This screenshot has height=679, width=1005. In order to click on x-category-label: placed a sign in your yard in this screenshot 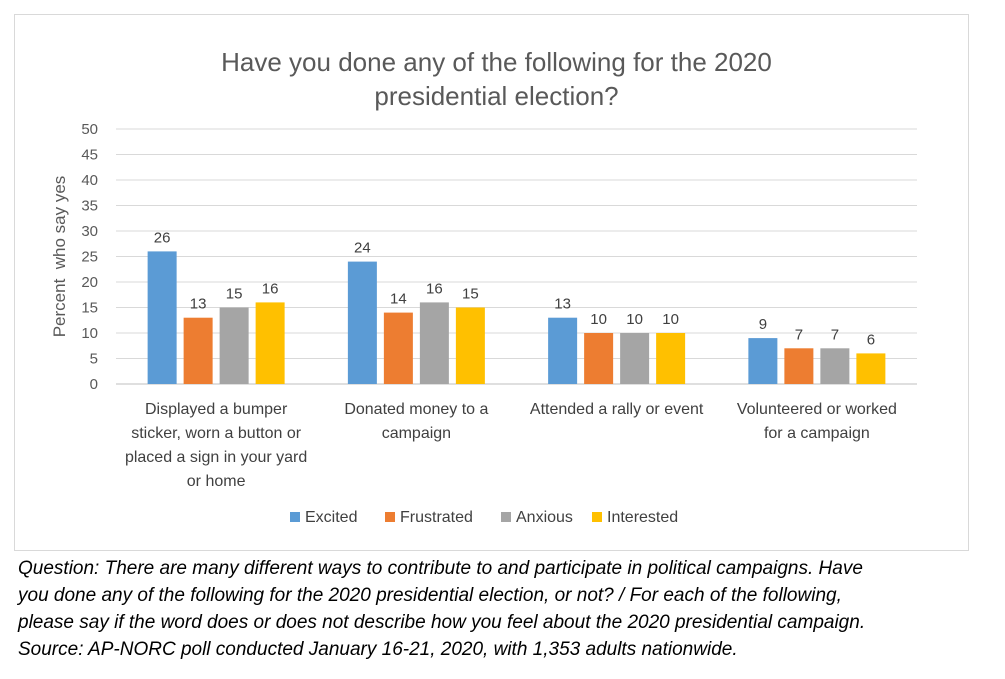, I will do `click(216, 457)`.